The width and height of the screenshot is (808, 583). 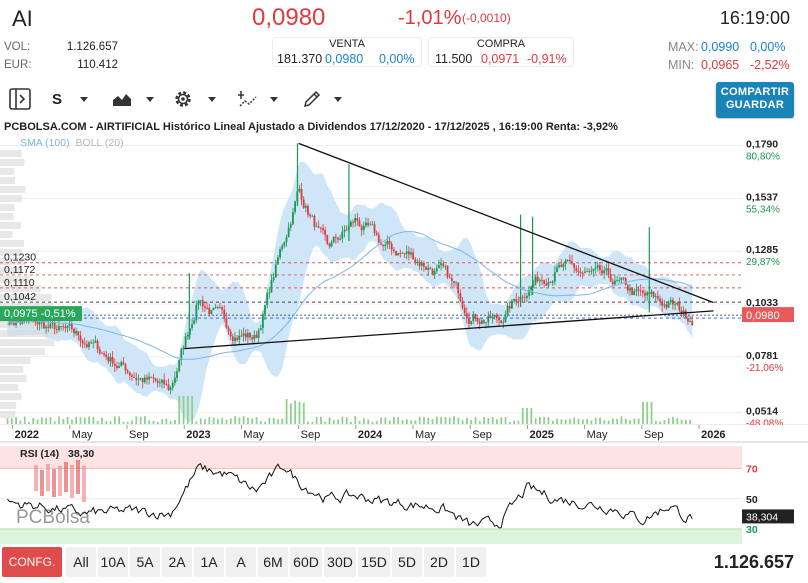 I want to click on euro-label: EUR:, so click(x=18, y=65).